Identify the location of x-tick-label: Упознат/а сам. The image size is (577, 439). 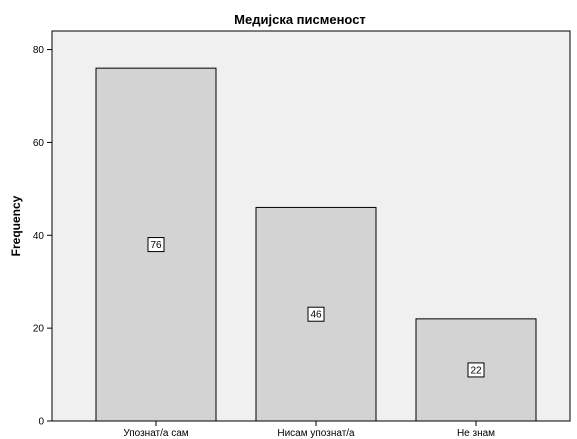
(155, 433).